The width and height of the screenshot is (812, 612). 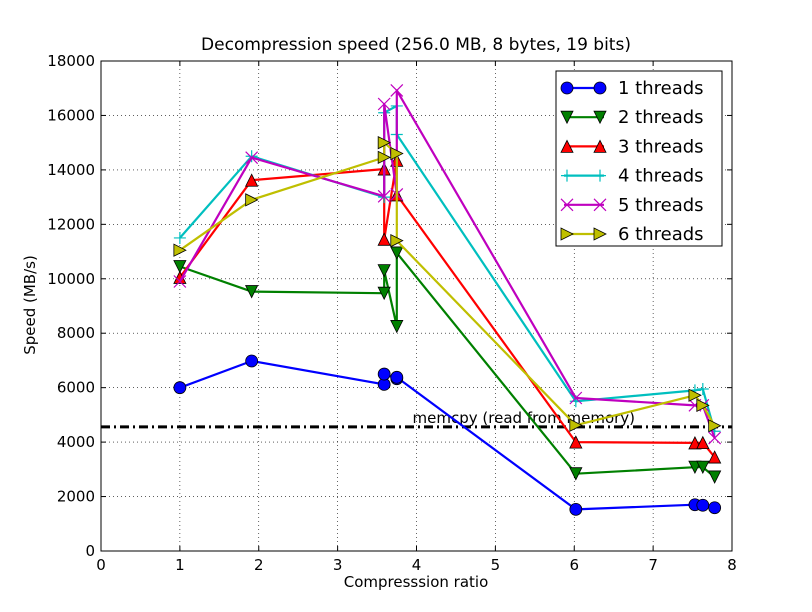 What do you see at coordinates (574, 565) in the screenshot?
I see `x-tick-label: 6` at bounding box center [574, 565].